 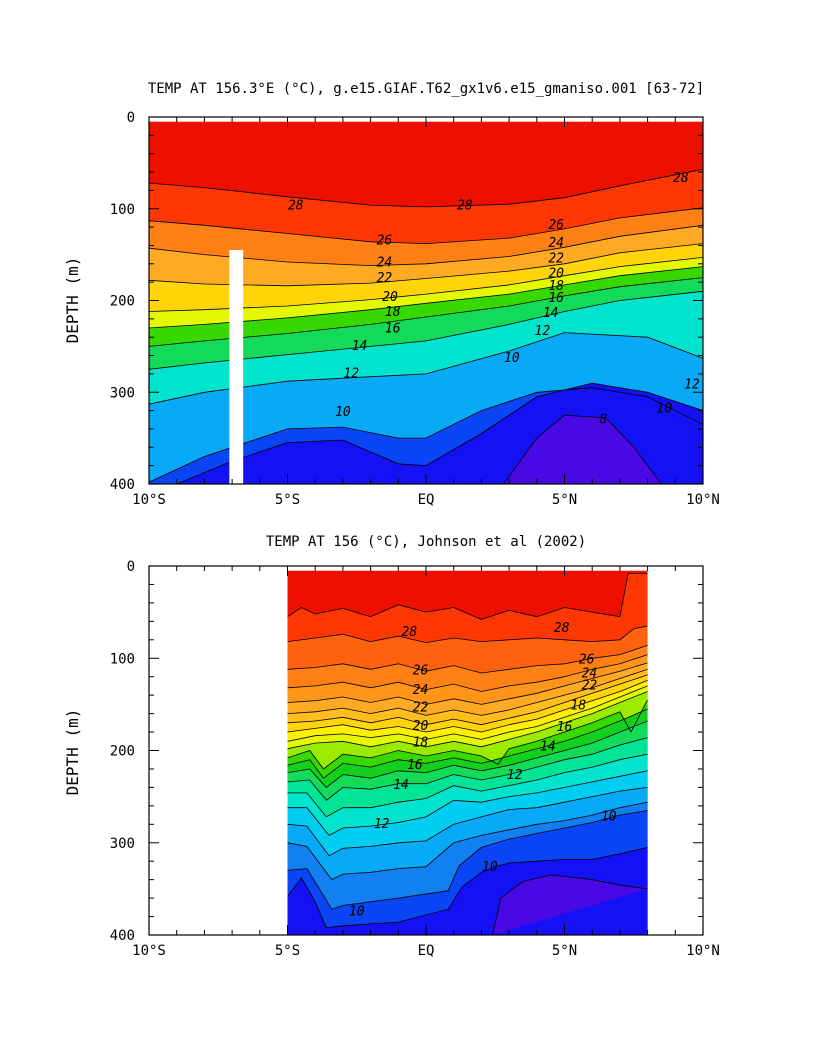 I want to click on chart-title: TEMP AT 156 (°C), Johnson et al (2002), so click(x=426, y=542).